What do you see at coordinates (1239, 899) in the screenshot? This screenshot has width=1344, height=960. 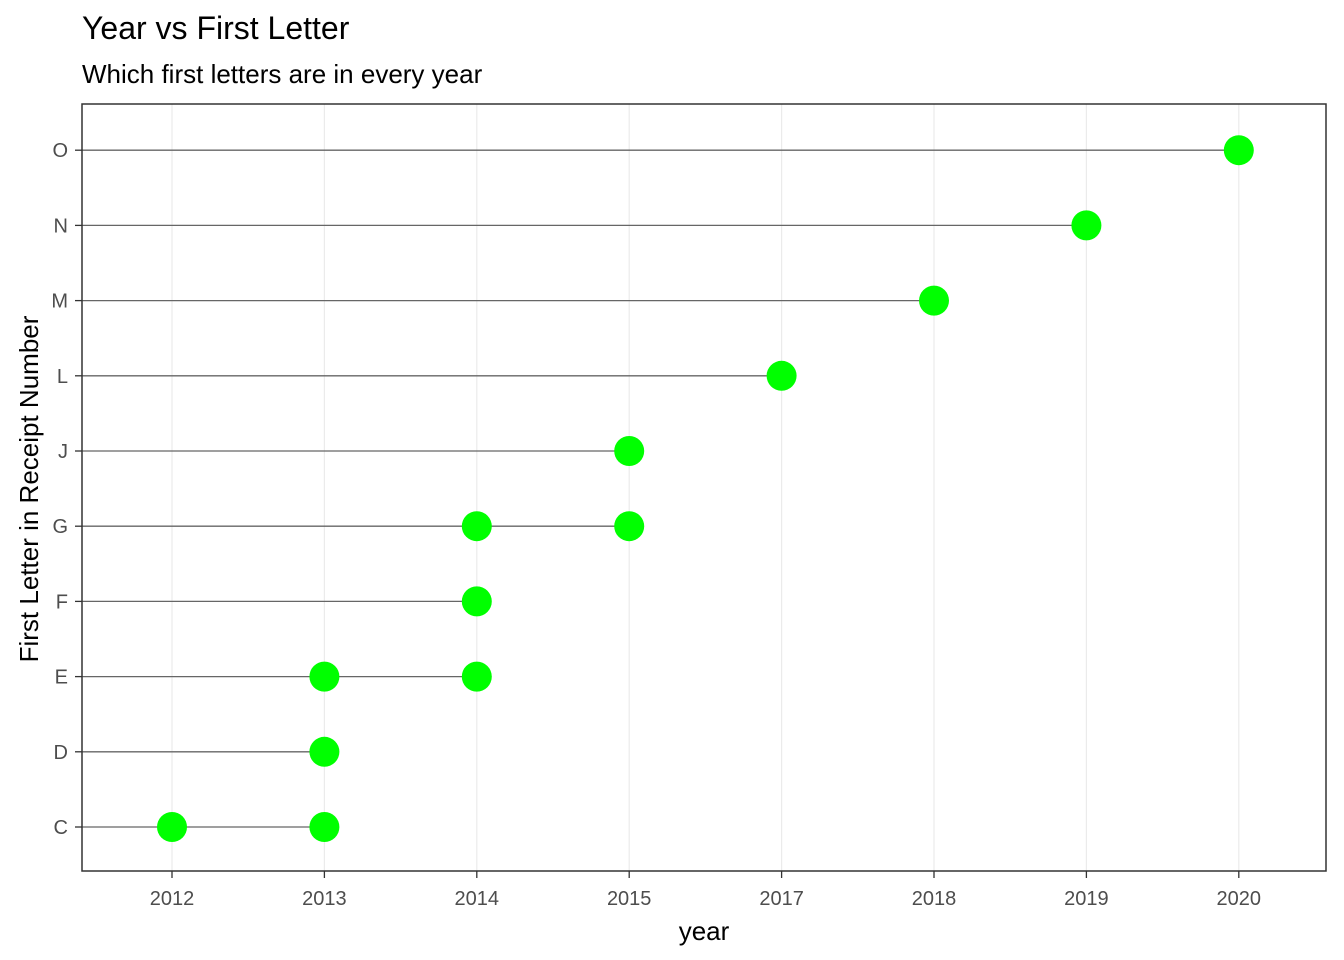 I see `x-tick-label: 2020` at bounding box center [1239, 899].